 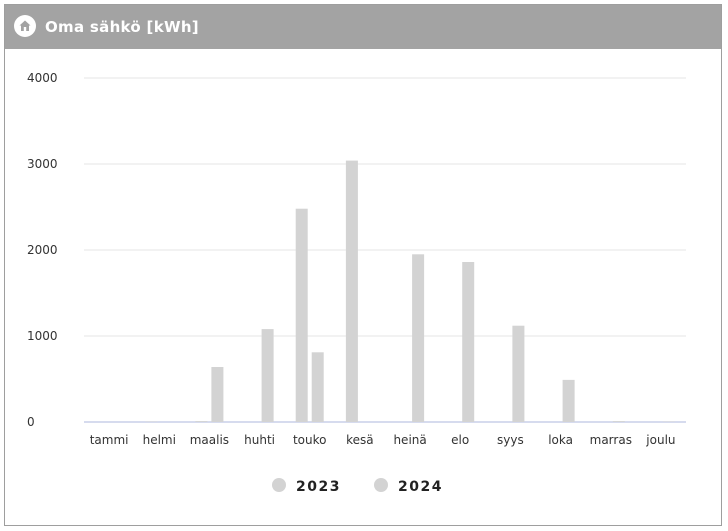 What do you see at coordinates (360, 440) in the screenshot?
I see `x-tick-label: kesä` at bounding box center [360, 440].